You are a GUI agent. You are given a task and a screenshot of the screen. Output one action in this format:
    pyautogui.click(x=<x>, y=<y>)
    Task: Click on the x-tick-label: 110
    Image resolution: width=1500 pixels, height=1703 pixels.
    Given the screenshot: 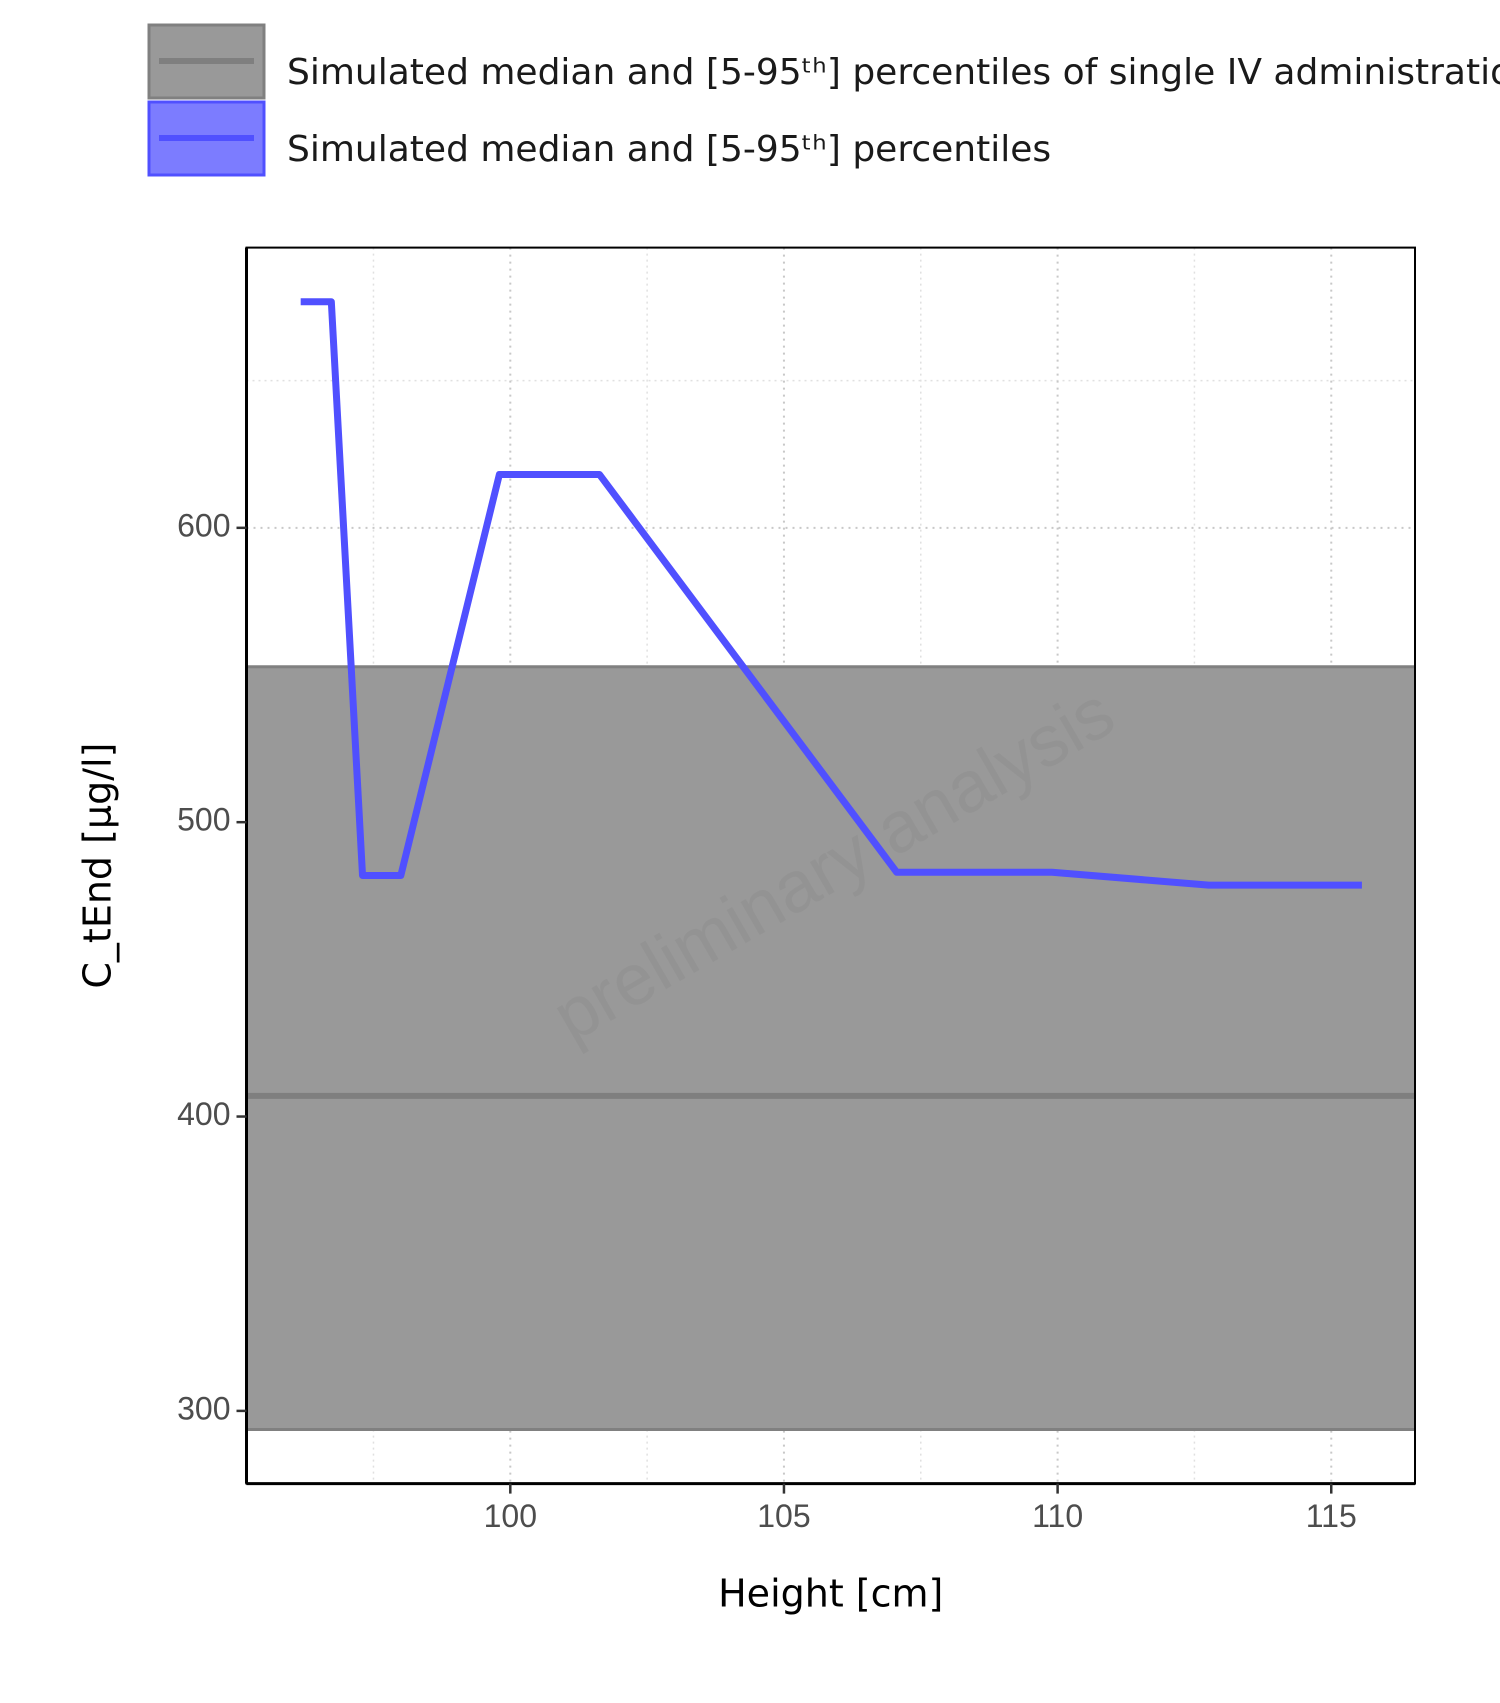 What is the action you would take?
    pyautogui.click(x=1057, y=1516)
    